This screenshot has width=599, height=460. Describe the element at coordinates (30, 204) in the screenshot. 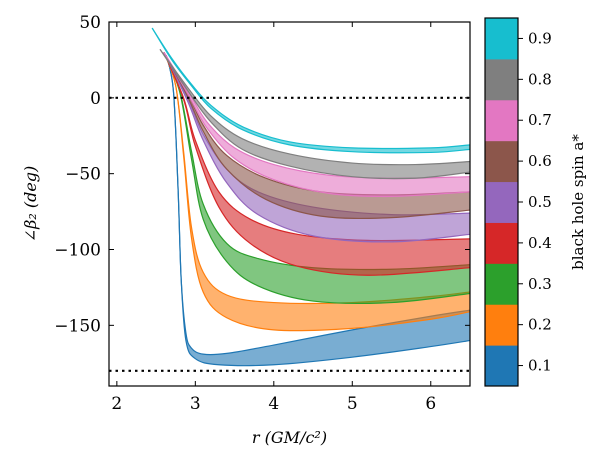

I see `y-axis-label: ∠β₂ (deg)` at that location.